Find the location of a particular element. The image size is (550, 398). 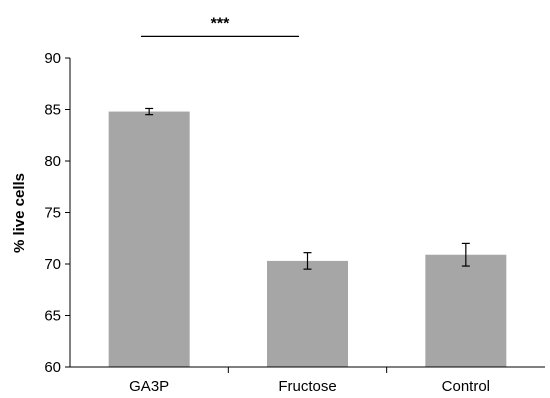

y-tick-label: 70 is located at coordinates (52, 264).